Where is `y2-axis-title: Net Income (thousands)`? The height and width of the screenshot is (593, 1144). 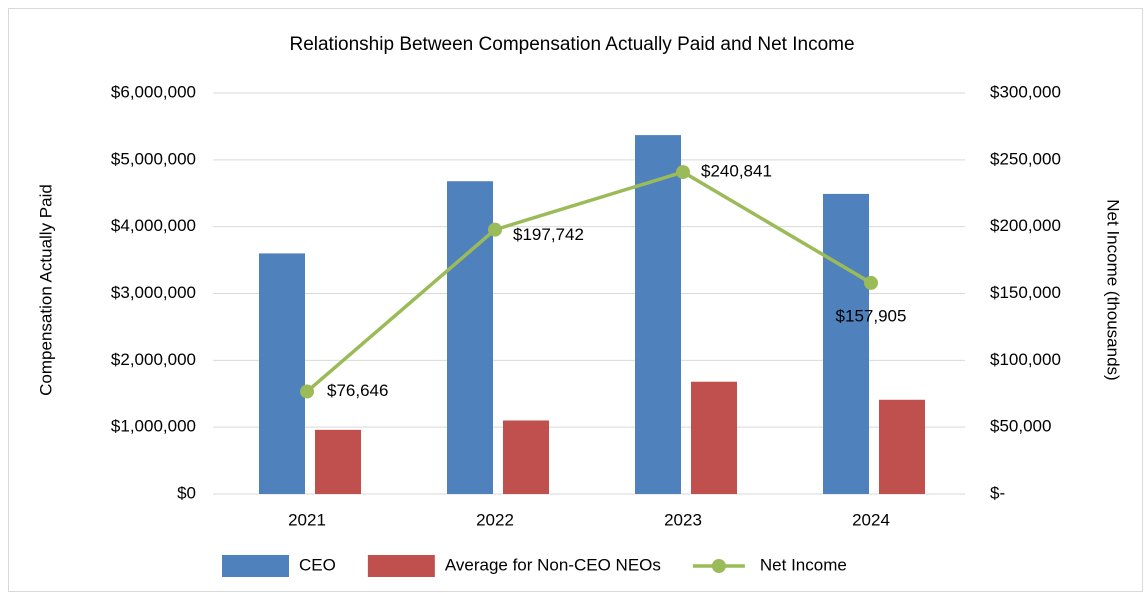 y2-axis-title: Net Income (thousands) is located at coordinates (1113, 289).